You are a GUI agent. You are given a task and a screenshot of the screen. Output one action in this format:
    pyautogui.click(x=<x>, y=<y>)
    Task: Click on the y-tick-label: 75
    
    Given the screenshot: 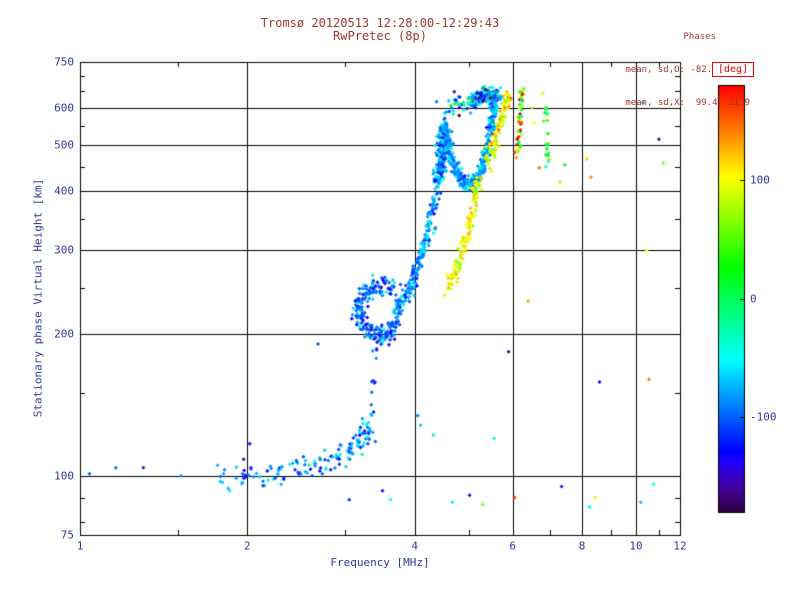 What is the action you would take?
    pyautogui.click(x=67, y=535)
    